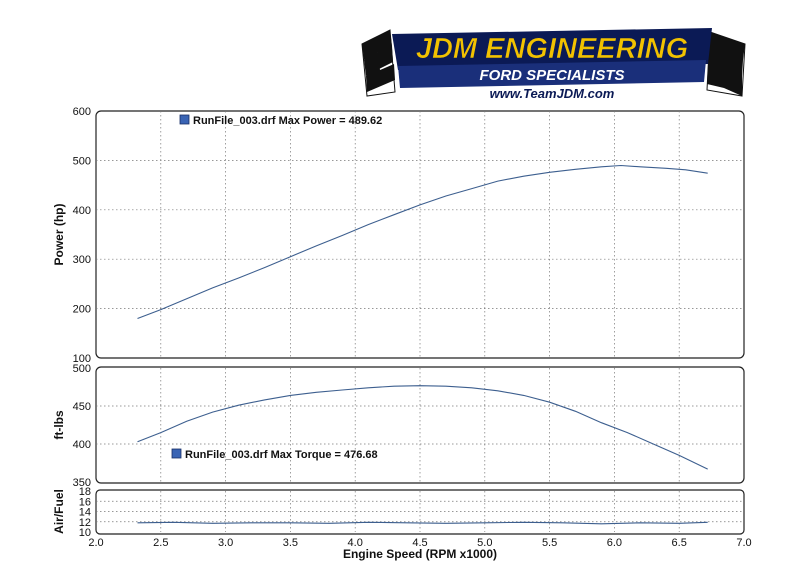  What do you see at coordinates (85, 513) in the screenshot?
I see `y-tick-label: 14` at bounding box center [85, 513].